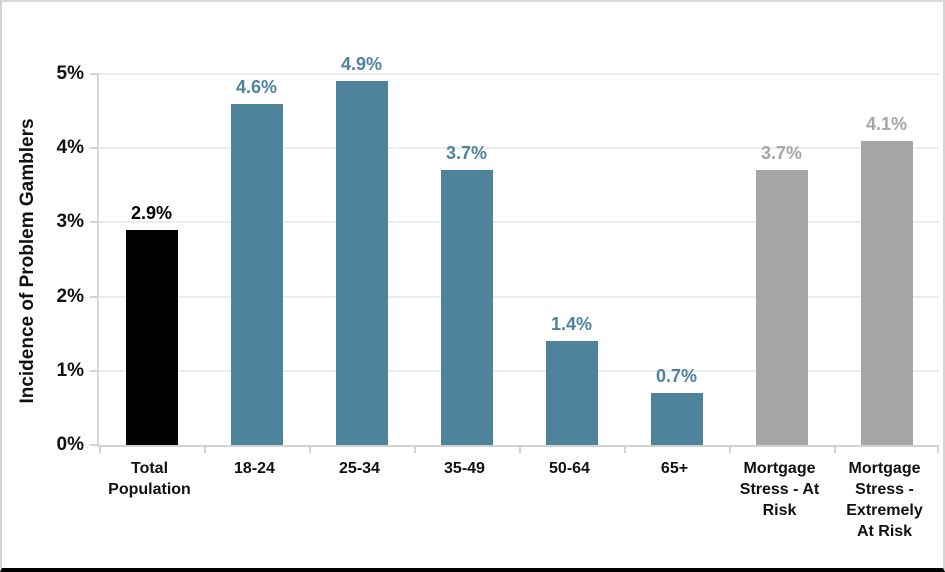 The height and width of the screenshot is (572, 945). What do you see at coordinates (254, 468) in the screenshot?
I see `x-axis-label: 18-24` at bounding box center [254, 468].